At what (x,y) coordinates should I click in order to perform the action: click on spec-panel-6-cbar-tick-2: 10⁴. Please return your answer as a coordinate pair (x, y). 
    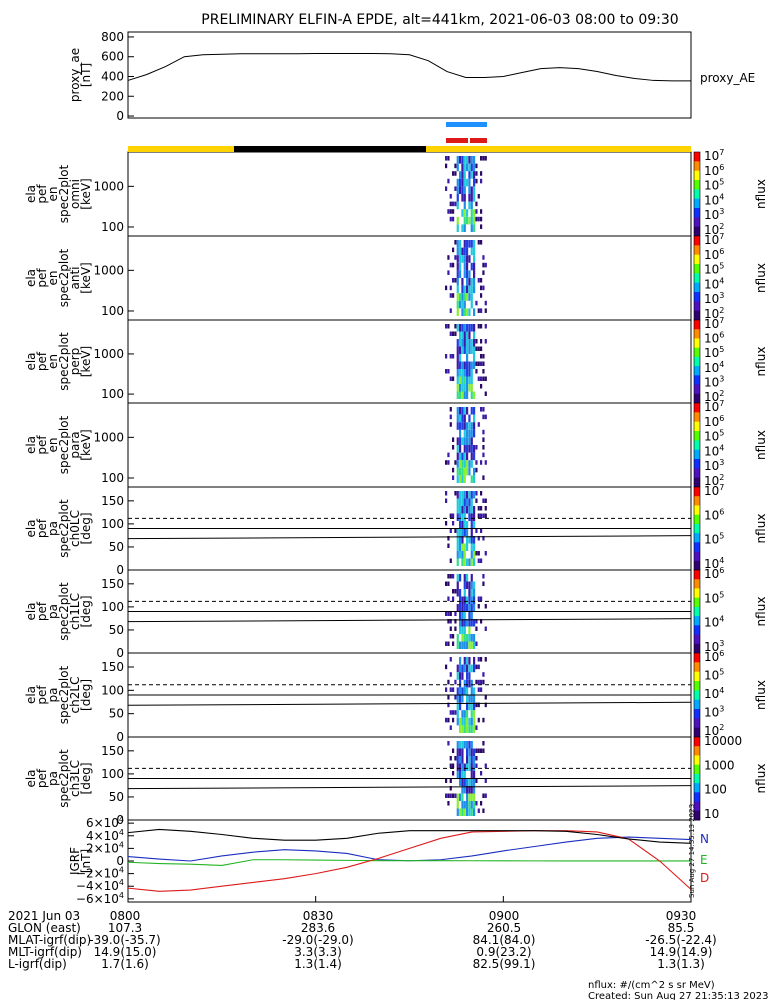
    Looking at the image, I should click on (714, 693).